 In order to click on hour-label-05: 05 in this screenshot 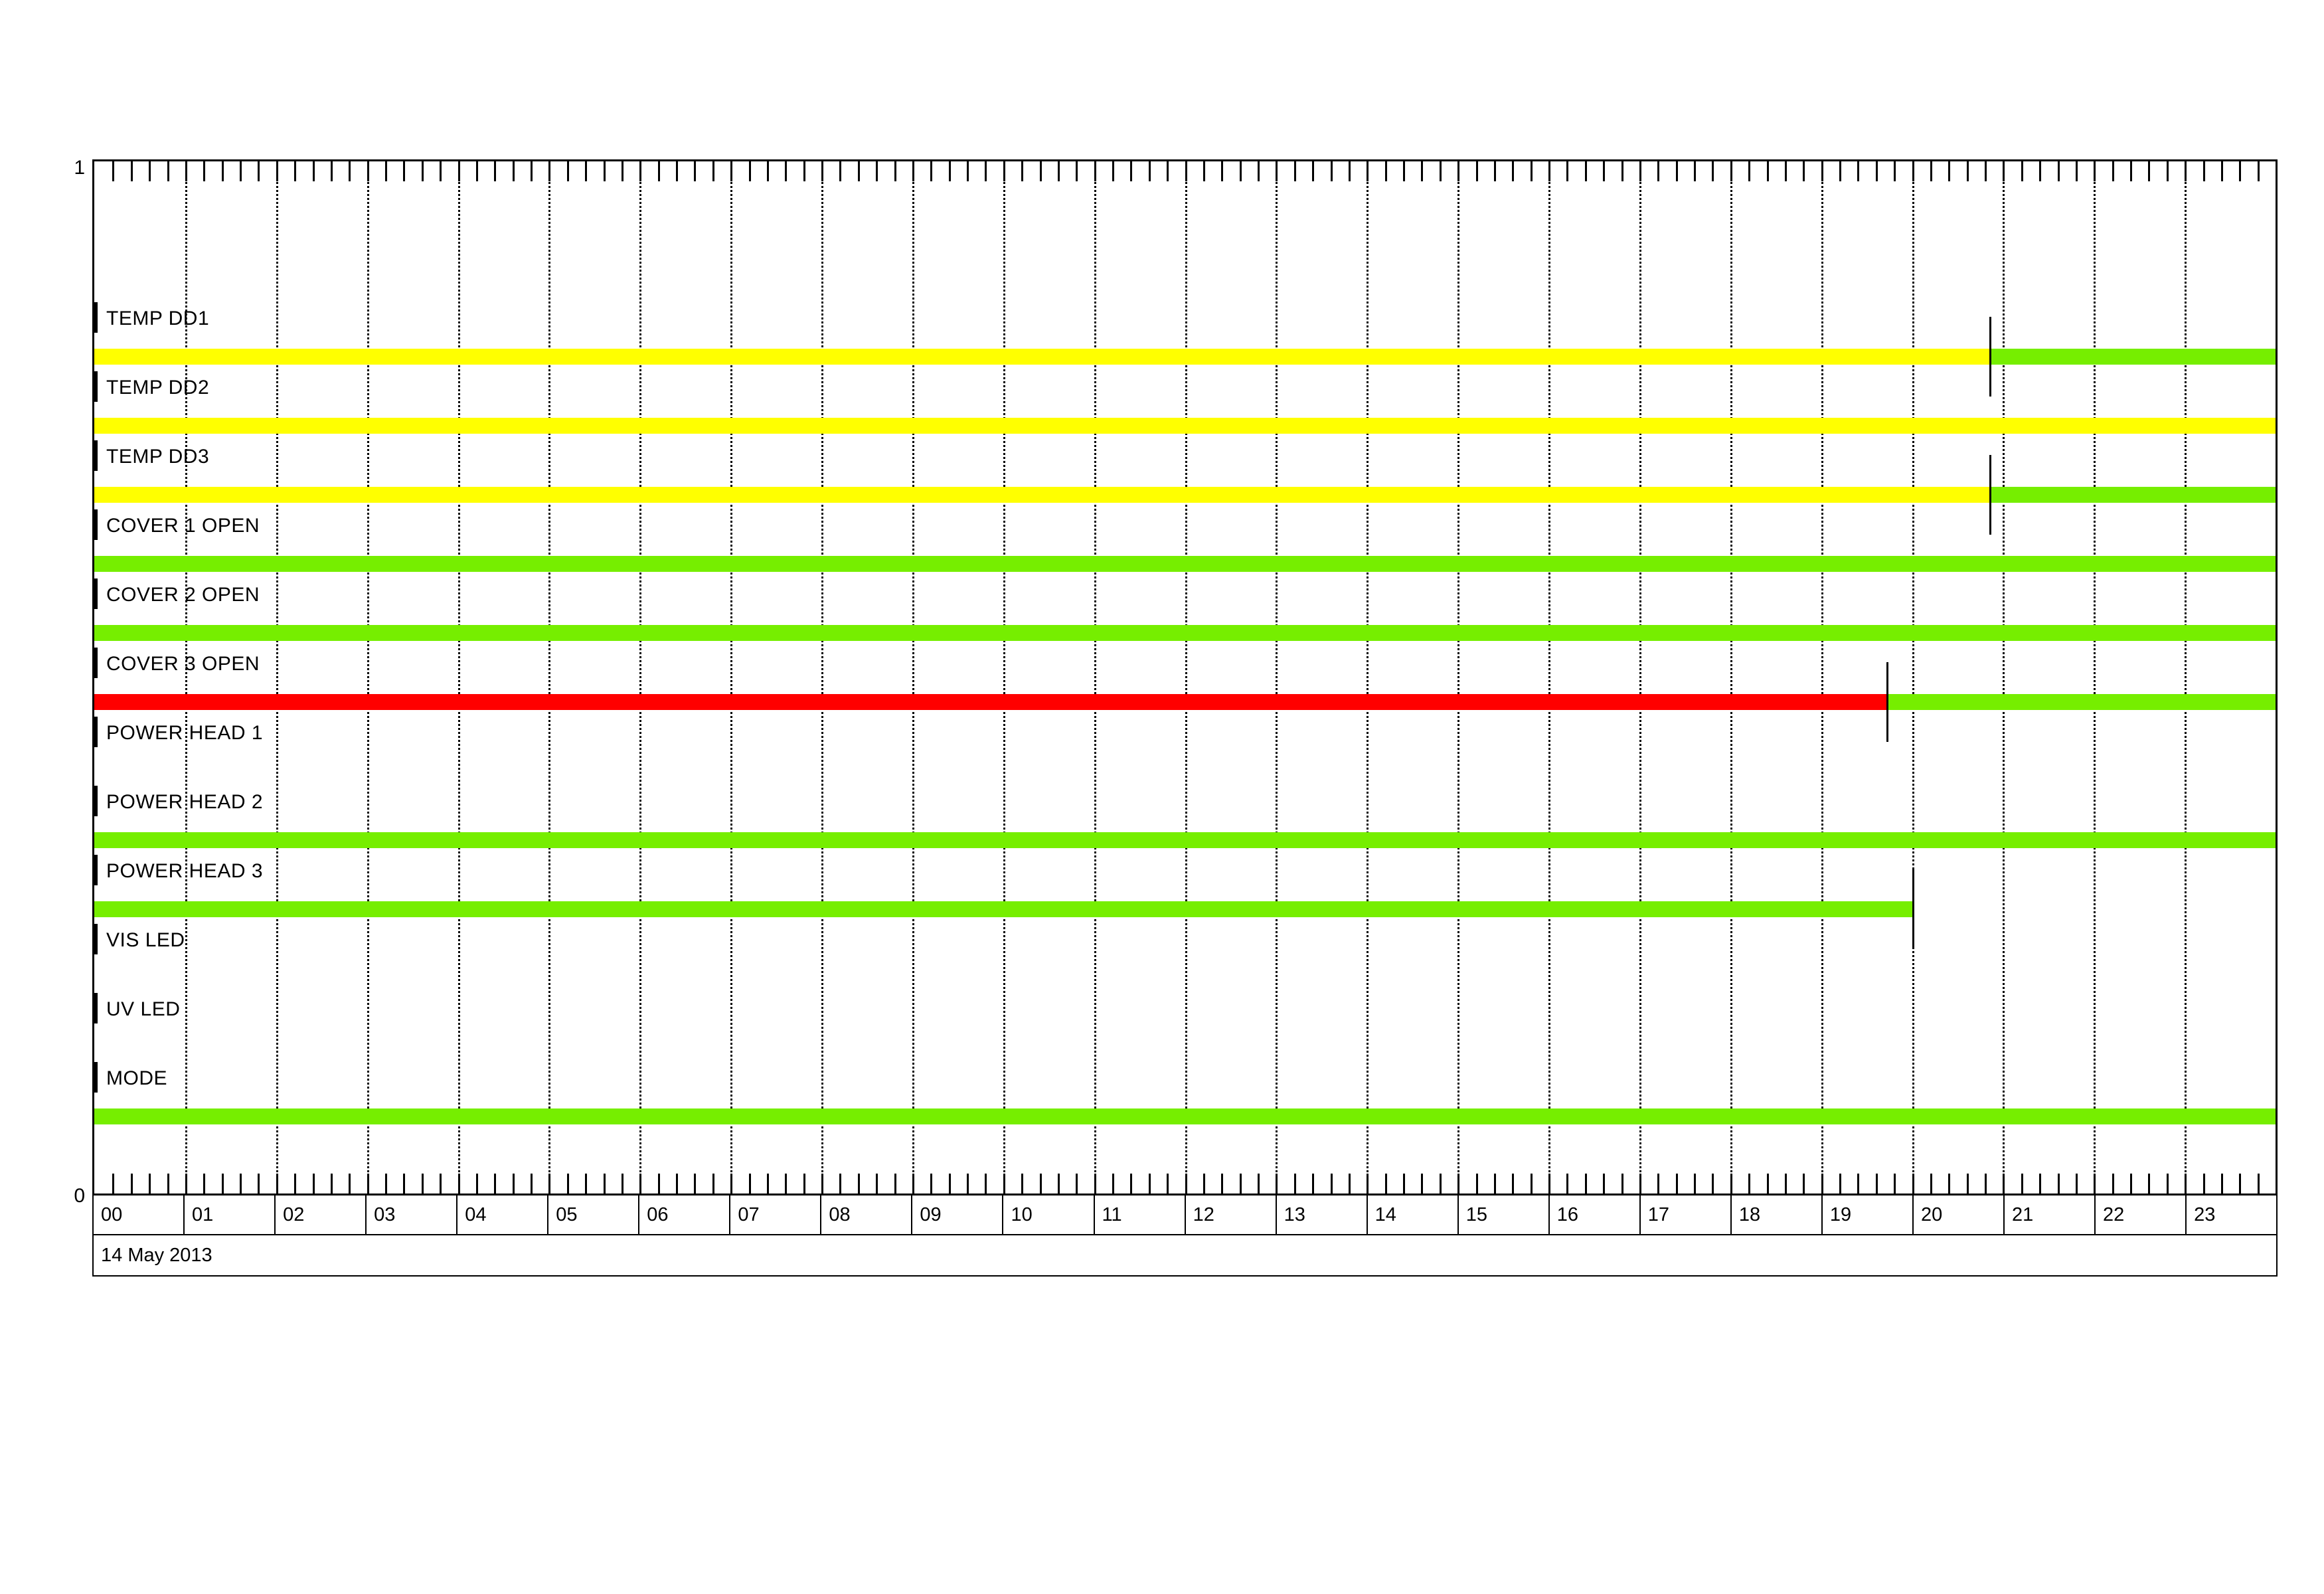, I will do `click(594, 1215)`.